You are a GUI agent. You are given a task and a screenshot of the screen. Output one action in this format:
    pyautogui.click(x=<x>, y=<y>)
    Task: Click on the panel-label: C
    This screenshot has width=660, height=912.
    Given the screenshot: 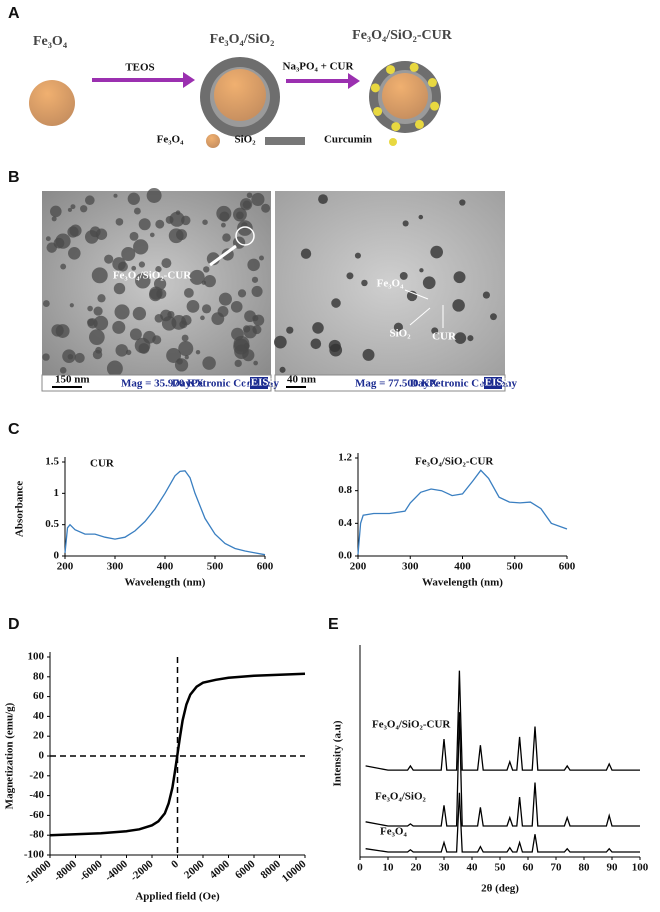 What is the action you would take?
    pyautogui.click(x=14, y=429)
    